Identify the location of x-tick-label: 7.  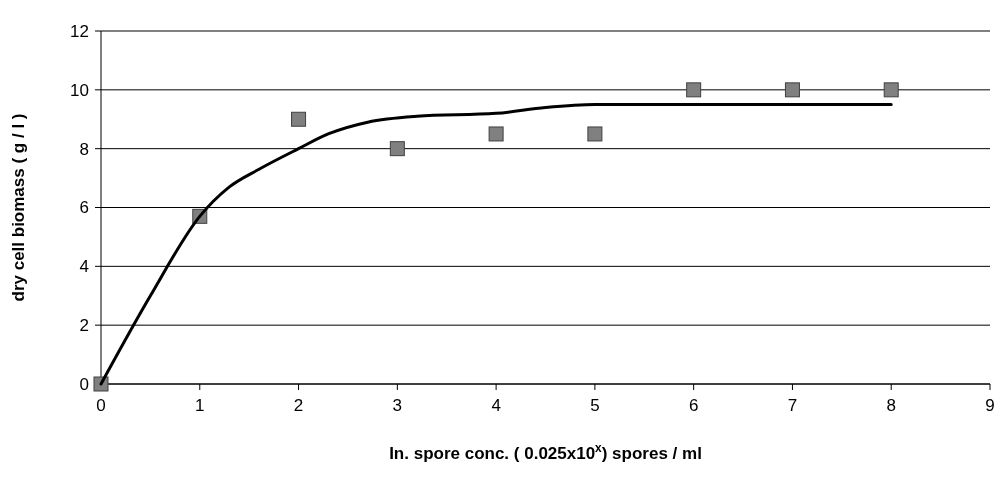
(792, 405).